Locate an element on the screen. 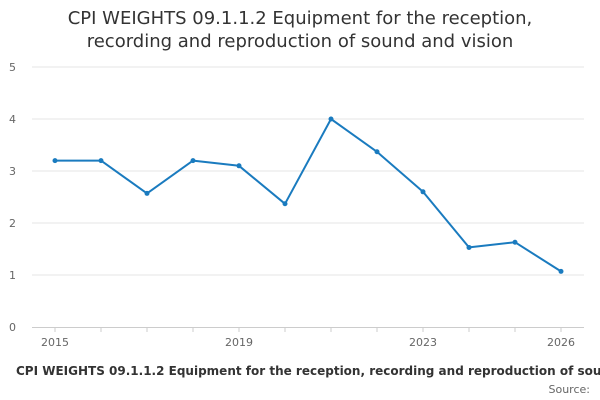 The image size is (600, 400). x-axis-tick-labels: 2015 2019 2023 2026 is located at coordinates (308, 342).